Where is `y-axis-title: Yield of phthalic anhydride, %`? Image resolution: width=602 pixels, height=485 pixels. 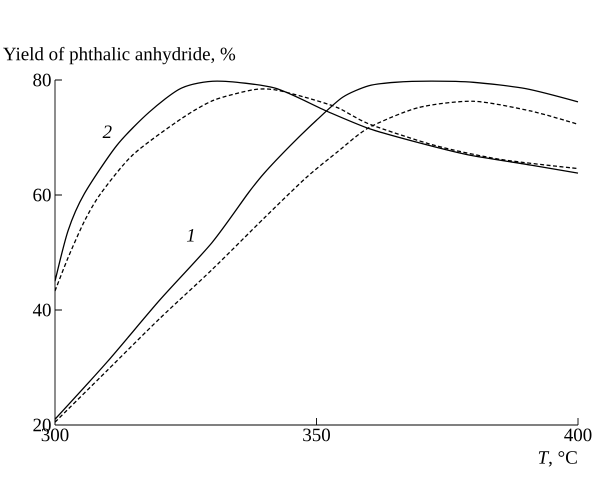 y-axis-title: Yield of phthalic anhydride, % is located at coordinates (119, 55).